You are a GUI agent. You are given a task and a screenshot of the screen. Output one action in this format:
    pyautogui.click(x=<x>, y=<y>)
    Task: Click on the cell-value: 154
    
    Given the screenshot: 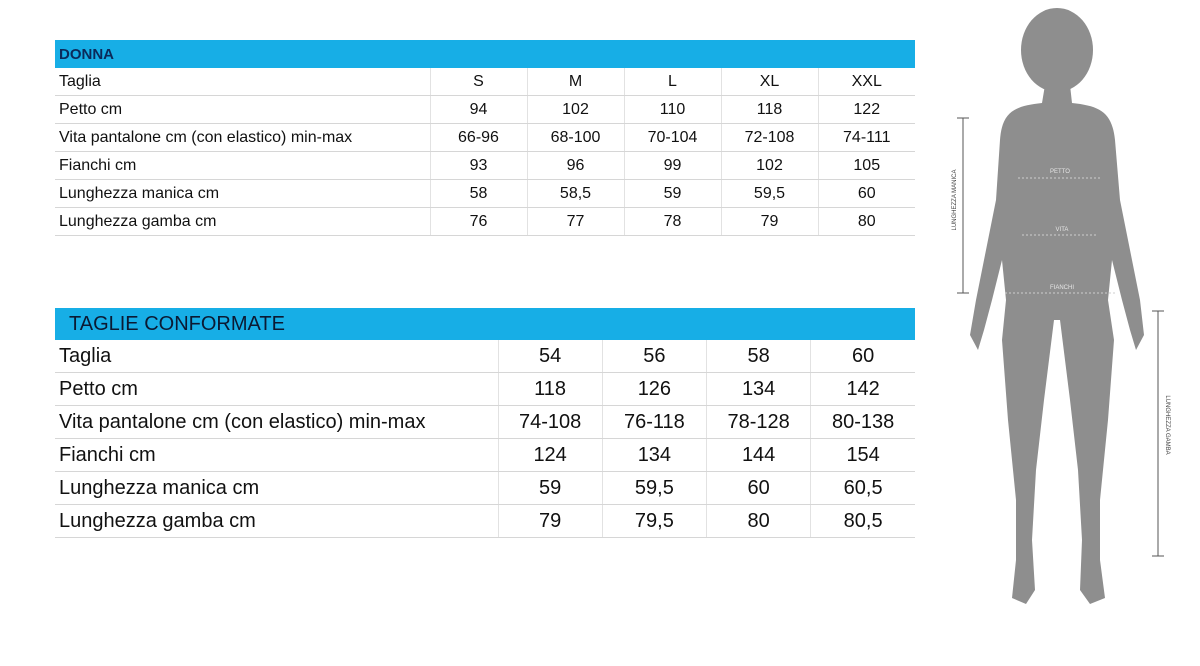 What is the action you would take?
    pyautogui.click(x=862, y=455)
    